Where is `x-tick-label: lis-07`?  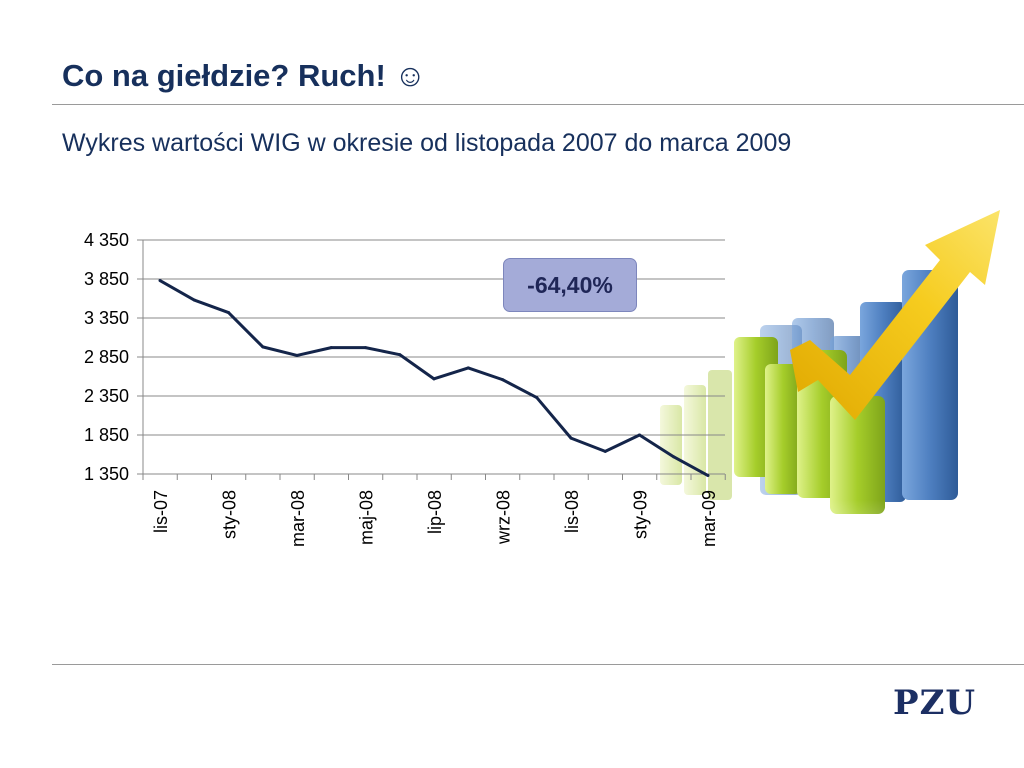 x-tick-label: lis-07 is located at coordinates (161, 511).